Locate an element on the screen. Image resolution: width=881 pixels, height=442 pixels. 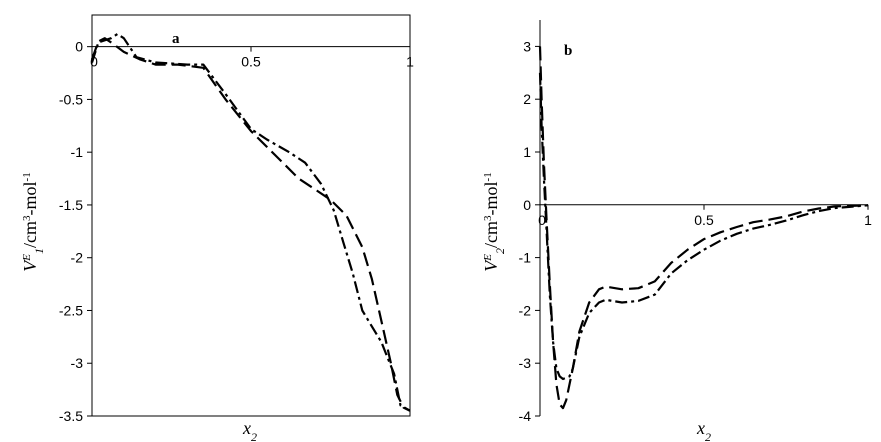
panel-a-y-tick-label: -0.5 is located at coordinates (71, 99).